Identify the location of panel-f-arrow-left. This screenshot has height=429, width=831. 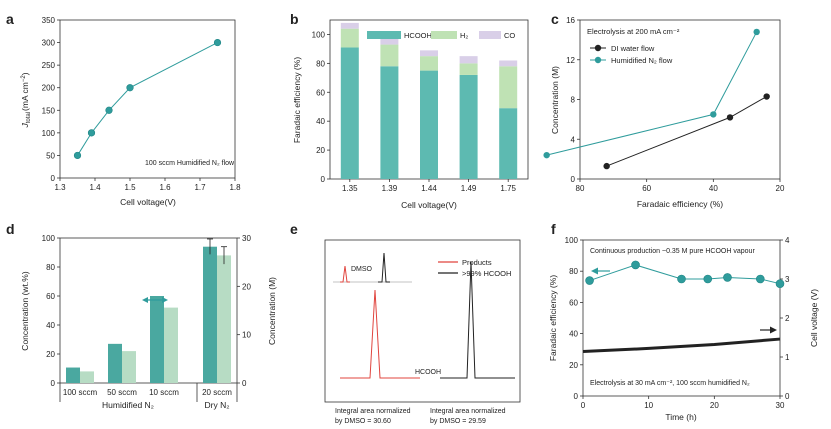
(600, 271).